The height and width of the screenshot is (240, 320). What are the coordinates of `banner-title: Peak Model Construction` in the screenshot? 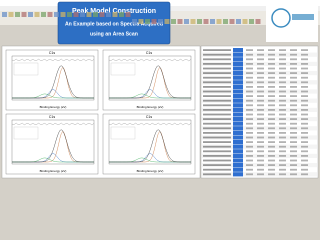 It's located at (114, 11).